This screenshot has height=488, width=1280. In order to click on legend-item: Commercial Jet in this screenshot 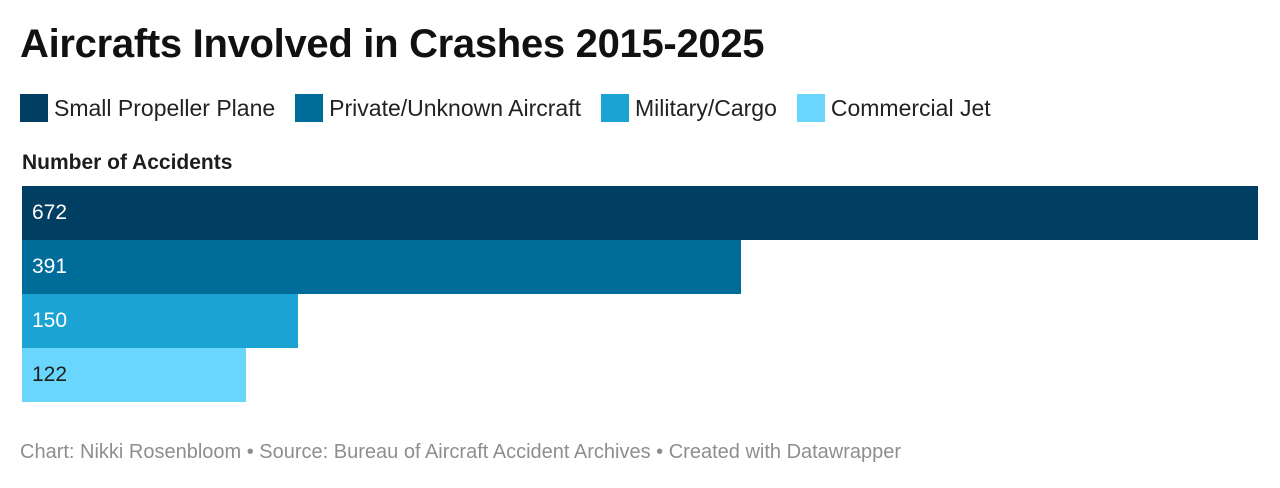, I will do `click(893, 108)`.